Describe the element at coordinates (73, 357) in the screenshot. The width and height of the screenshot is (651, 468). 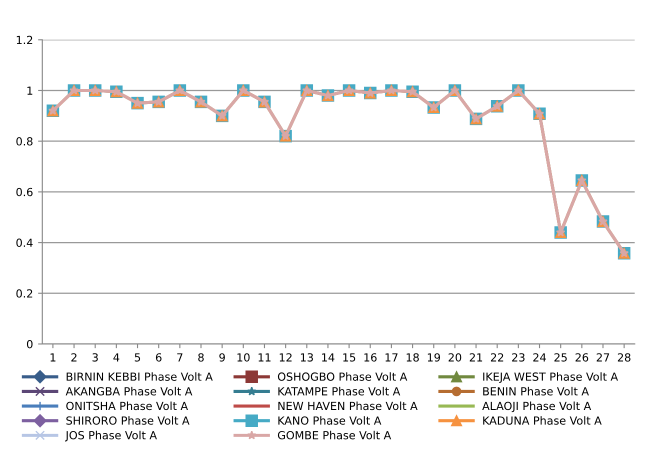
I see `x-tick-label: 2` at that location.